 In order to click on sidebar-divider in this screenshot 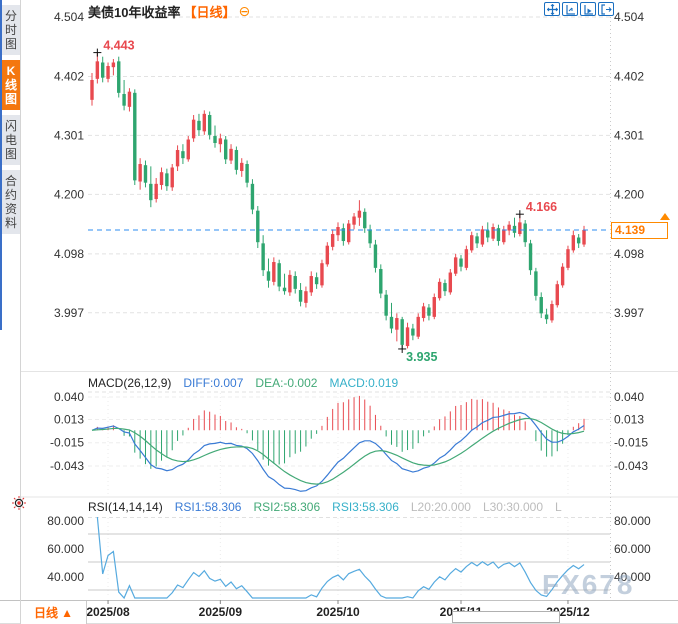, I will do `click(20, 312)`.